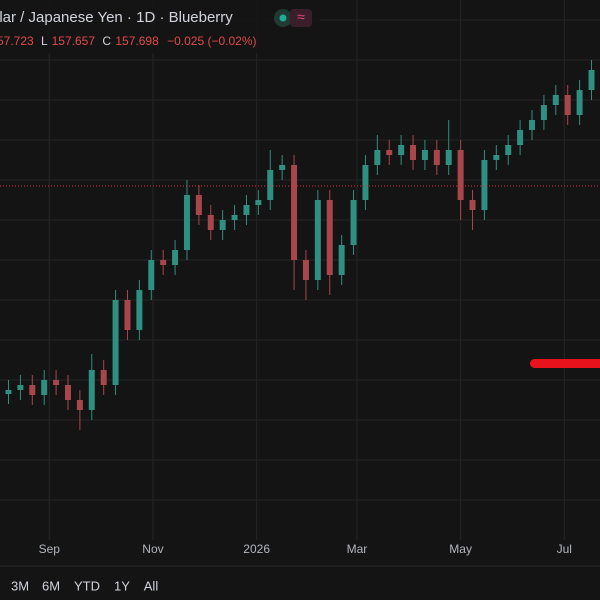 The width and height of the screenshot is (600, 600). What do you see at coordinates (211, 41) in the screenshot?
I see `ohlc-change: −0.025 (−0.02%)` at bounding box center [211, 41].